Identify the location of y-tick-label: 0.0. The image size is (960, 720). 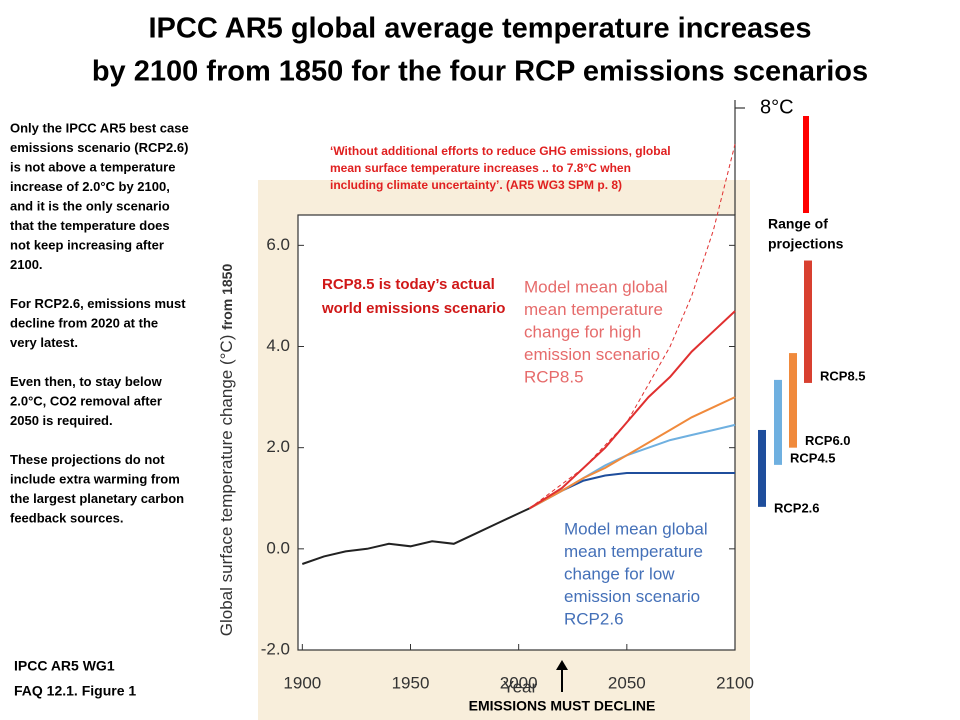
(278, 547).